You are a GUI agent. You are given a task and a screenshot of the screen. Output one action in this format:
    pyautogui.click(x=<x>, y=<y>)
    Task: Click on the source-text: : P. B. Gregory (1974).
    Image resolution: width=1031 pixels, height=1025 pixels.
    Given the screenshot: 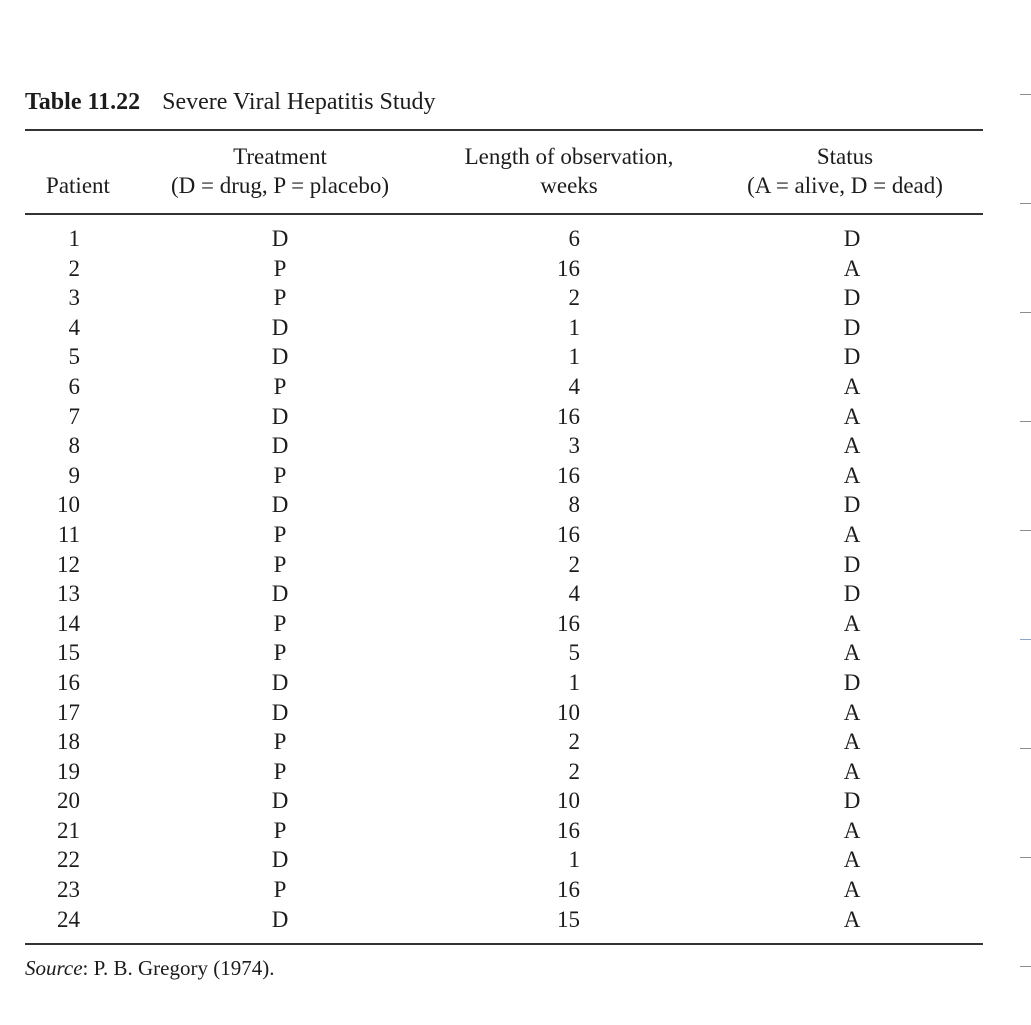 What is the action you would take?
    pyautogui.click(x=178, y=968)
    